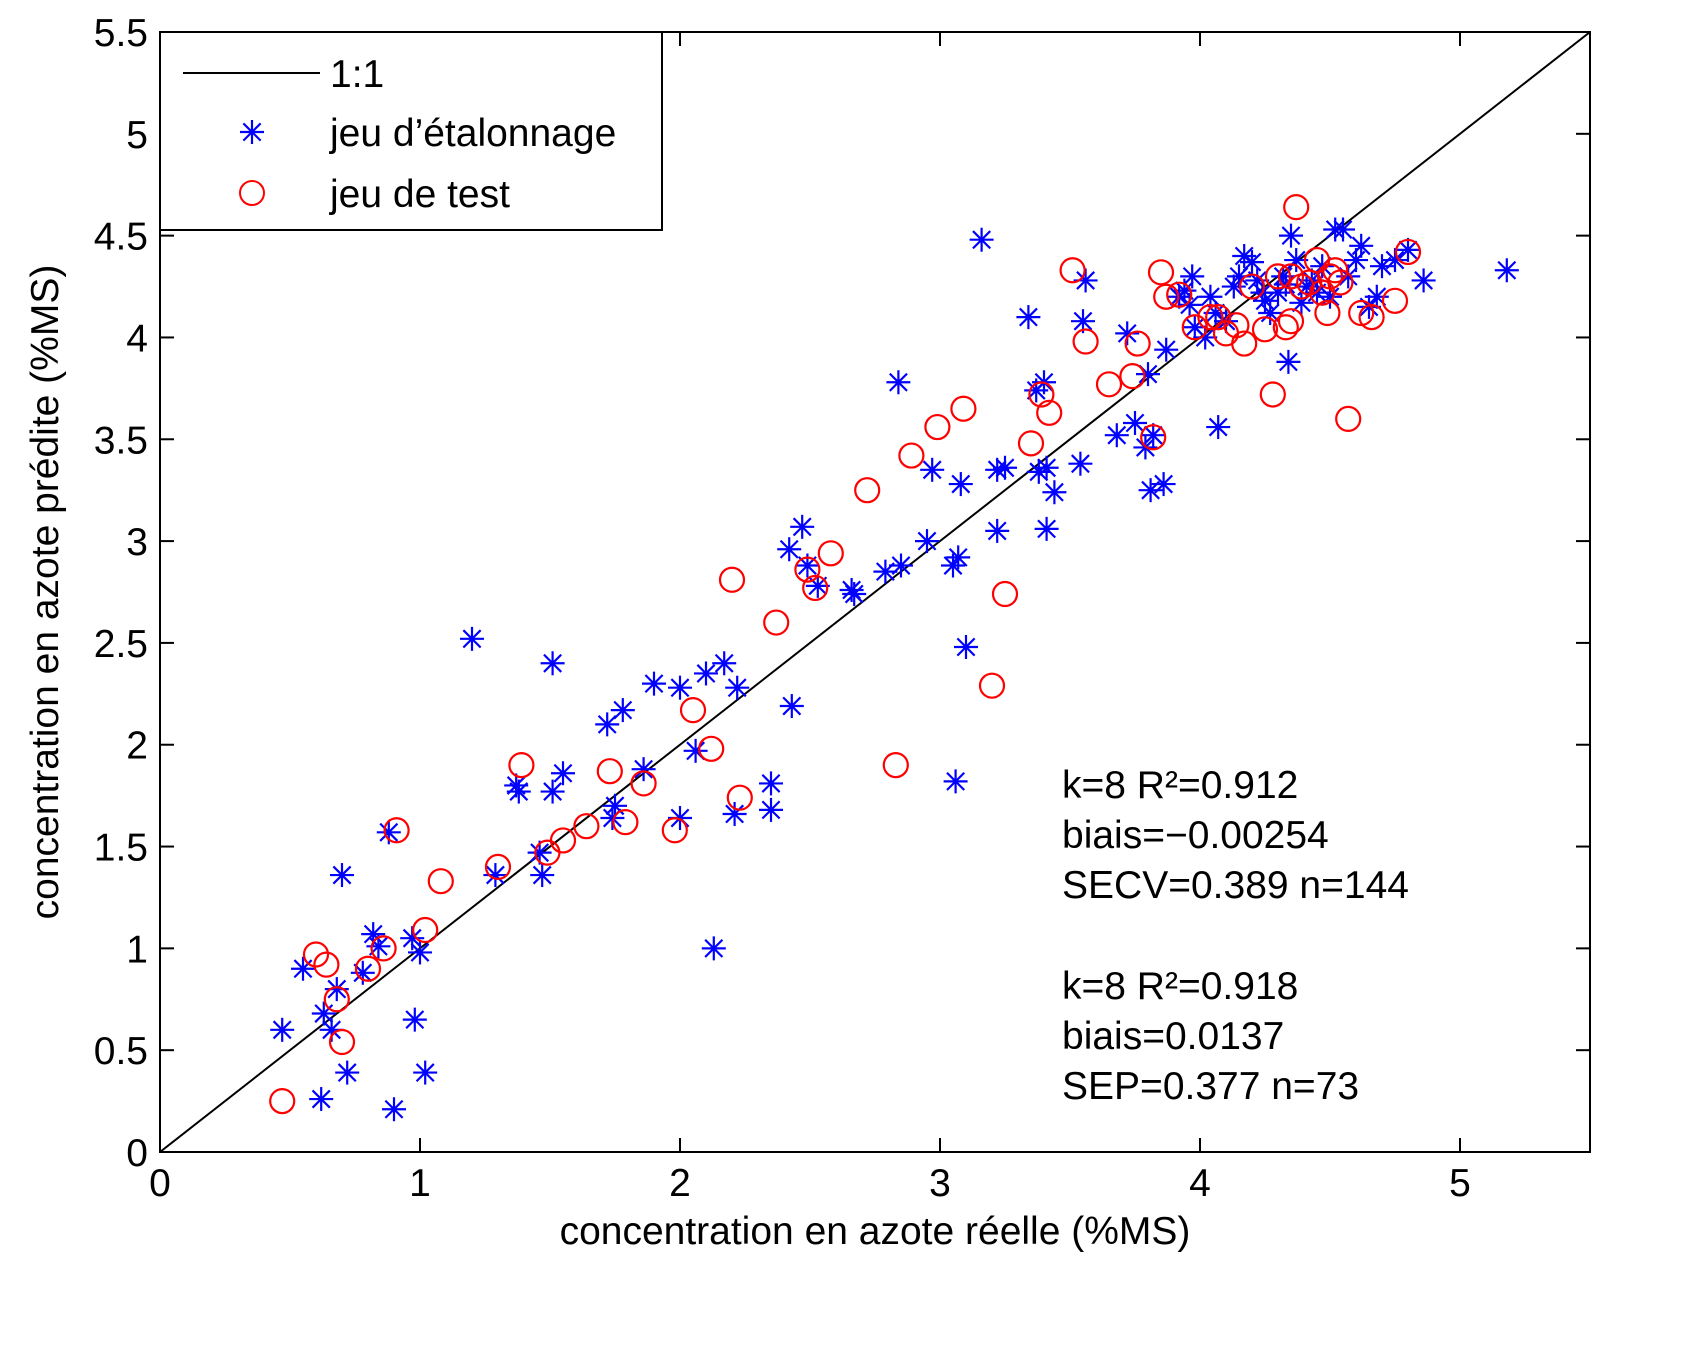  Describe the element at coordinates (411, 131) in the screenshot. I see `legend: 1:1 jeu d’étalonnage jeu de test` at that location.